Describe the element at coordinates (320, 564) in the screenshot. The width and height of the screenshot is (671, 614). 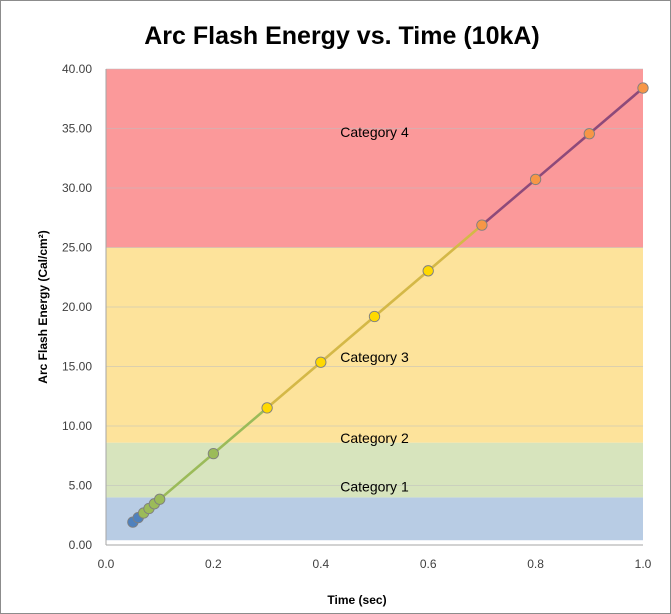
I see `x-tick-label: 0.4` at that location.